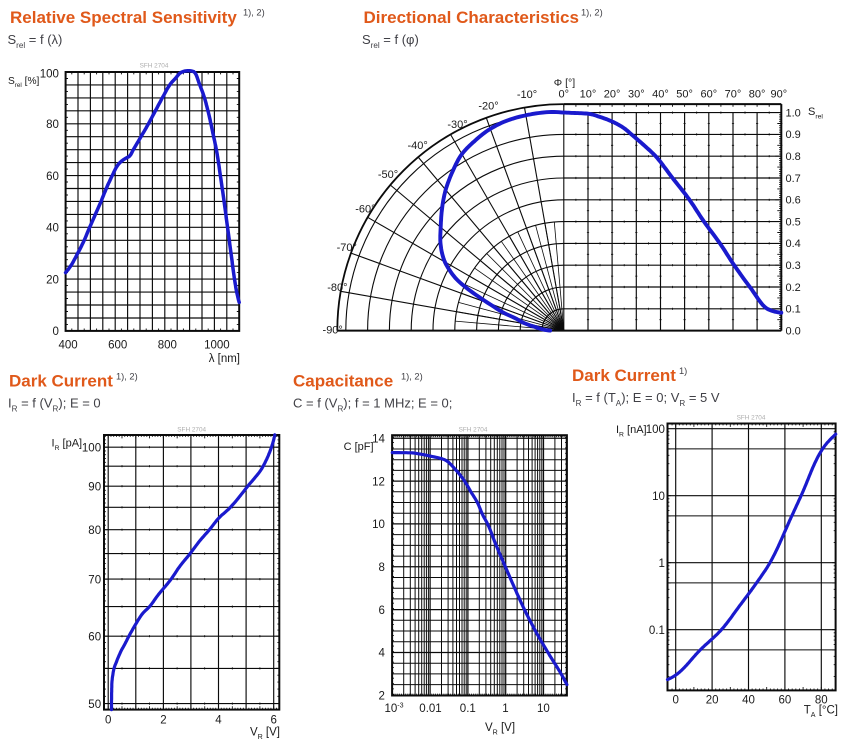  Describe the element at coordinates (683, 371) in the screenshot. I see `svg-text: 1)` at that location.